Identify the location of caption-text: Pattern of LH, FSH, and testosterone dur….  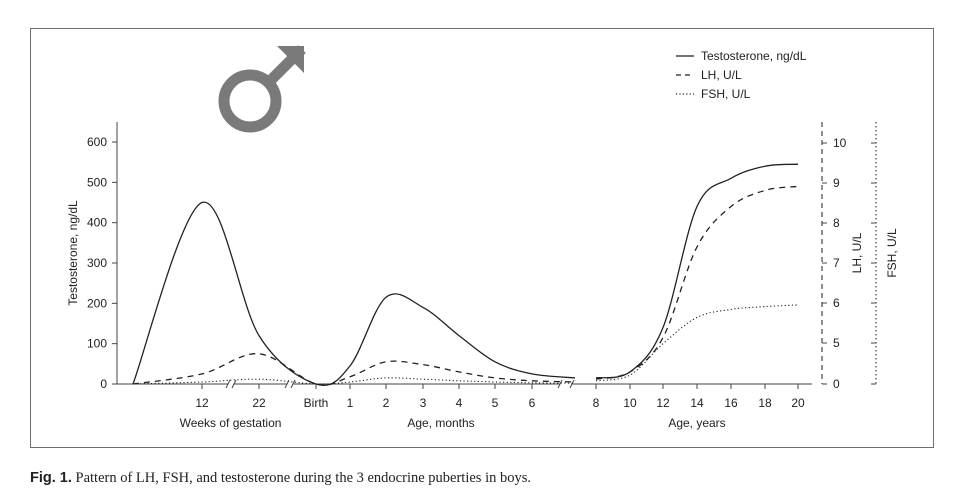
(301, 478).